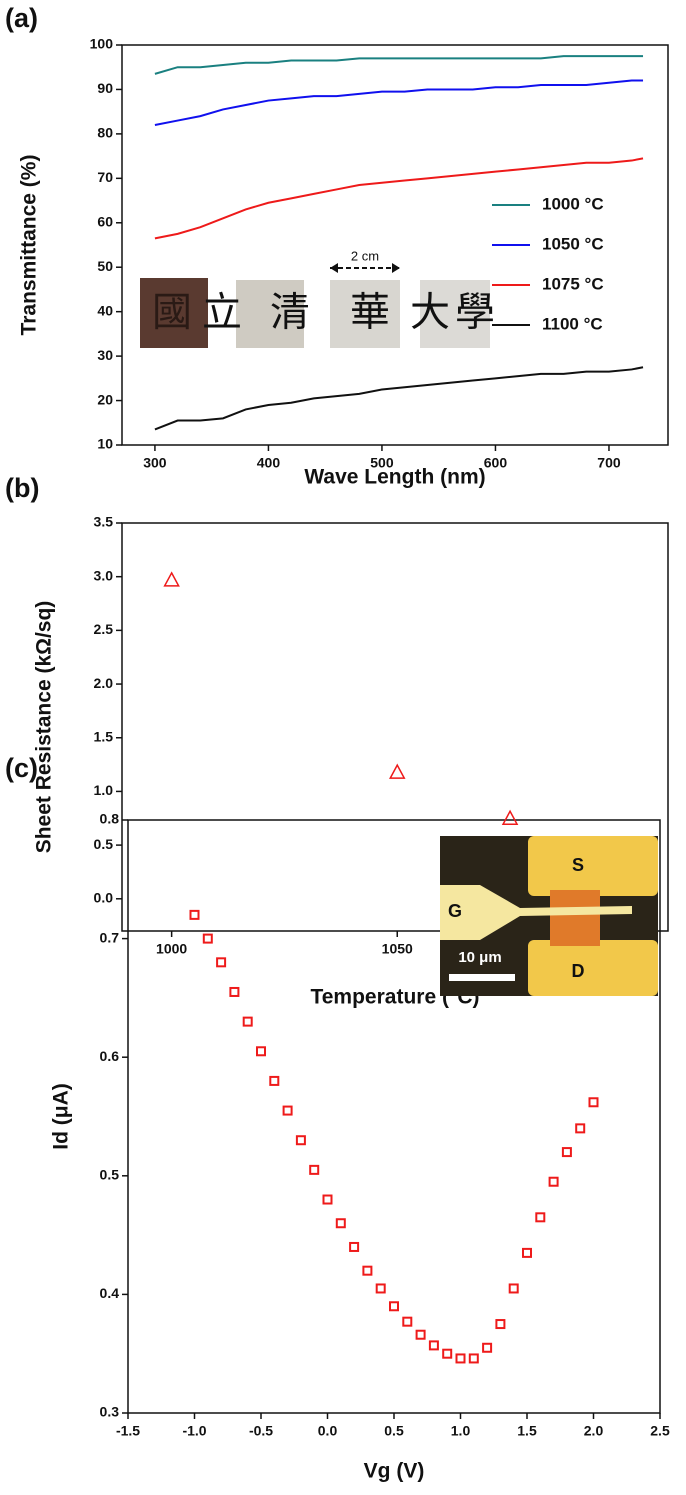 The image size is (686, 1495). Describe the element at coordinates (527, 1431) in the screenshot. I see `x-tick-label: 1.5` at that location.